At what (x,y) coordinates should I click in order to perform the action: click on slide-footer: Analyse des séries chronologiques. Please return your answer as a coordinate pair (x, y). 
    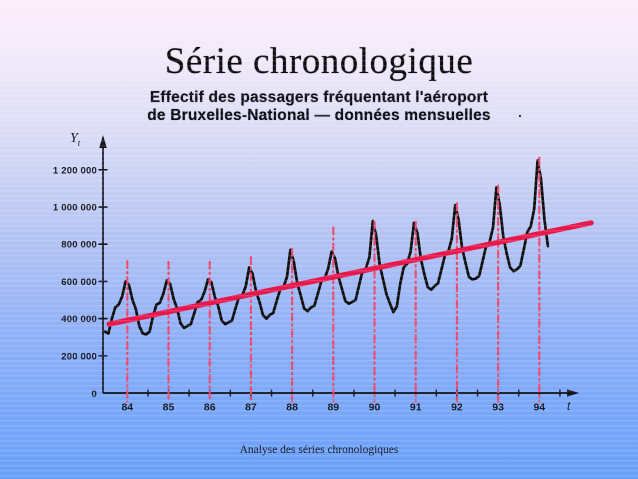
    Looking at the image, I should click on (319, 450).